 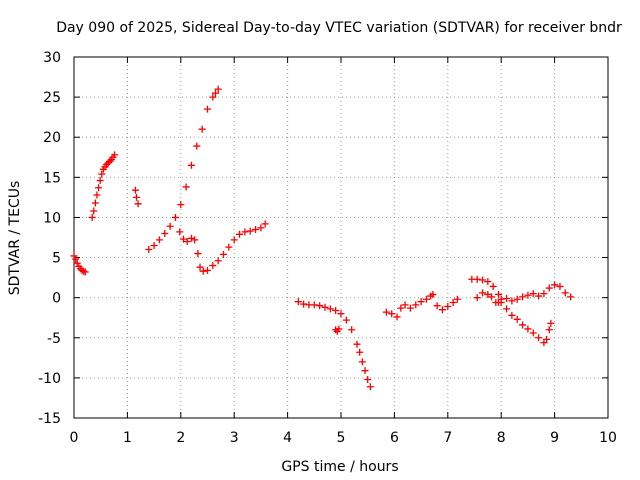 I want to click on y-tick-label: 5, so click(x=56, y=259).